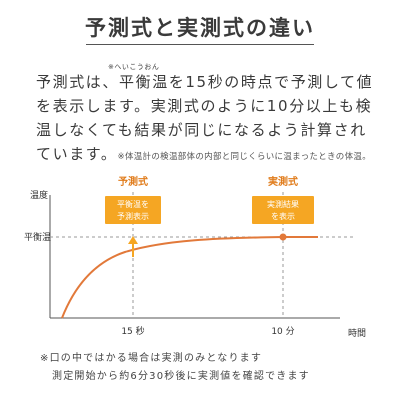  Describe the element at coordinates (151, 358) in the screenshot. I see `footnote-line1: ※口の中ではかる場合は実測のみとなります` at that location.